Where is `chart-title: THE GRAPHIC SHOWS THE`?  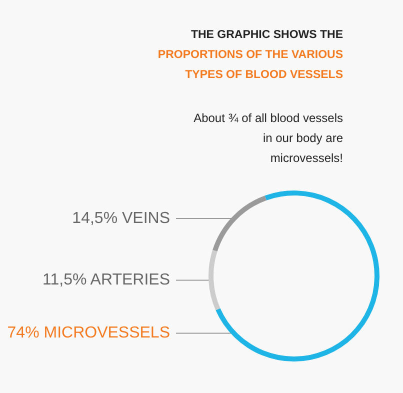
chart-title: THE GRAPHIC SHOWS THE is located at coordinates (266, 35).